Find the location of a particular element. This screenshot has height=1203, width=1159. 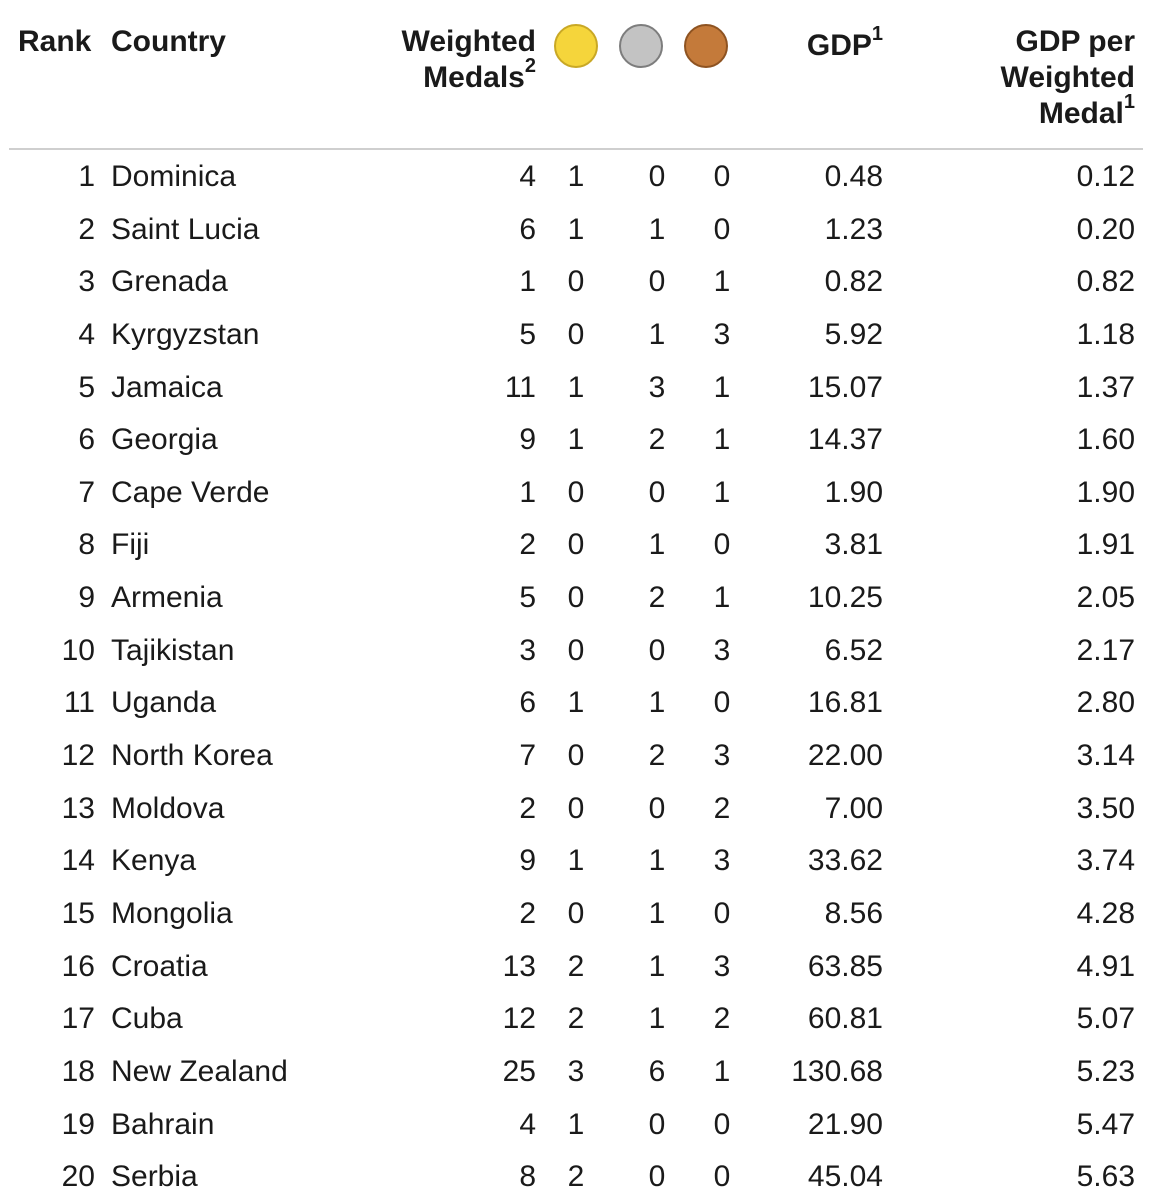

weighted-medals-cell: 2 is located at coordinates (527, 545).